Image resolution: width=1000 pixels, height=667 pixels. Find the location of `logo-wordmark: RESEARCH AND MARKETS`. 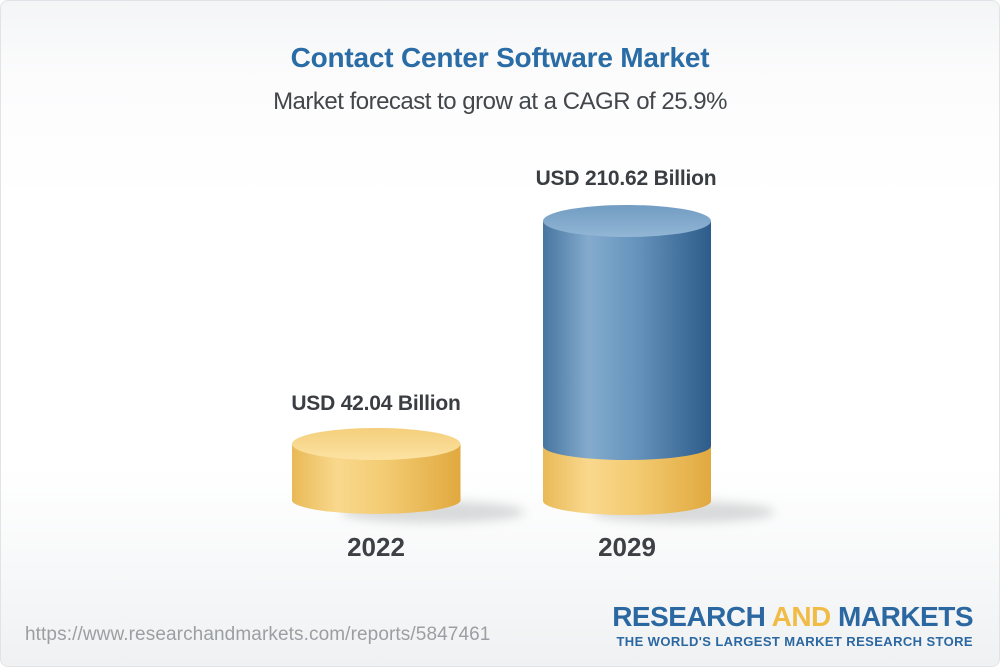

logo-wordmark: RESEARCH AND MARKETS is located at coordinates (792, 616).